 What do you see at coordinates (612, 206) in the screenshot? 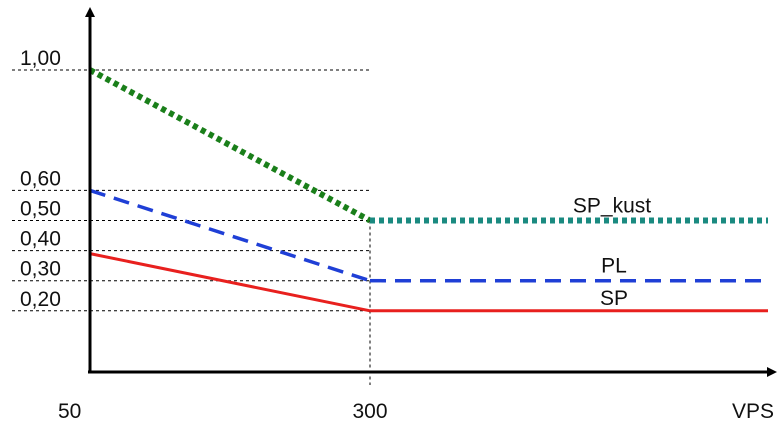
I see `series-label-sp-kust: SP_kust` at bounding box center [612, 206].